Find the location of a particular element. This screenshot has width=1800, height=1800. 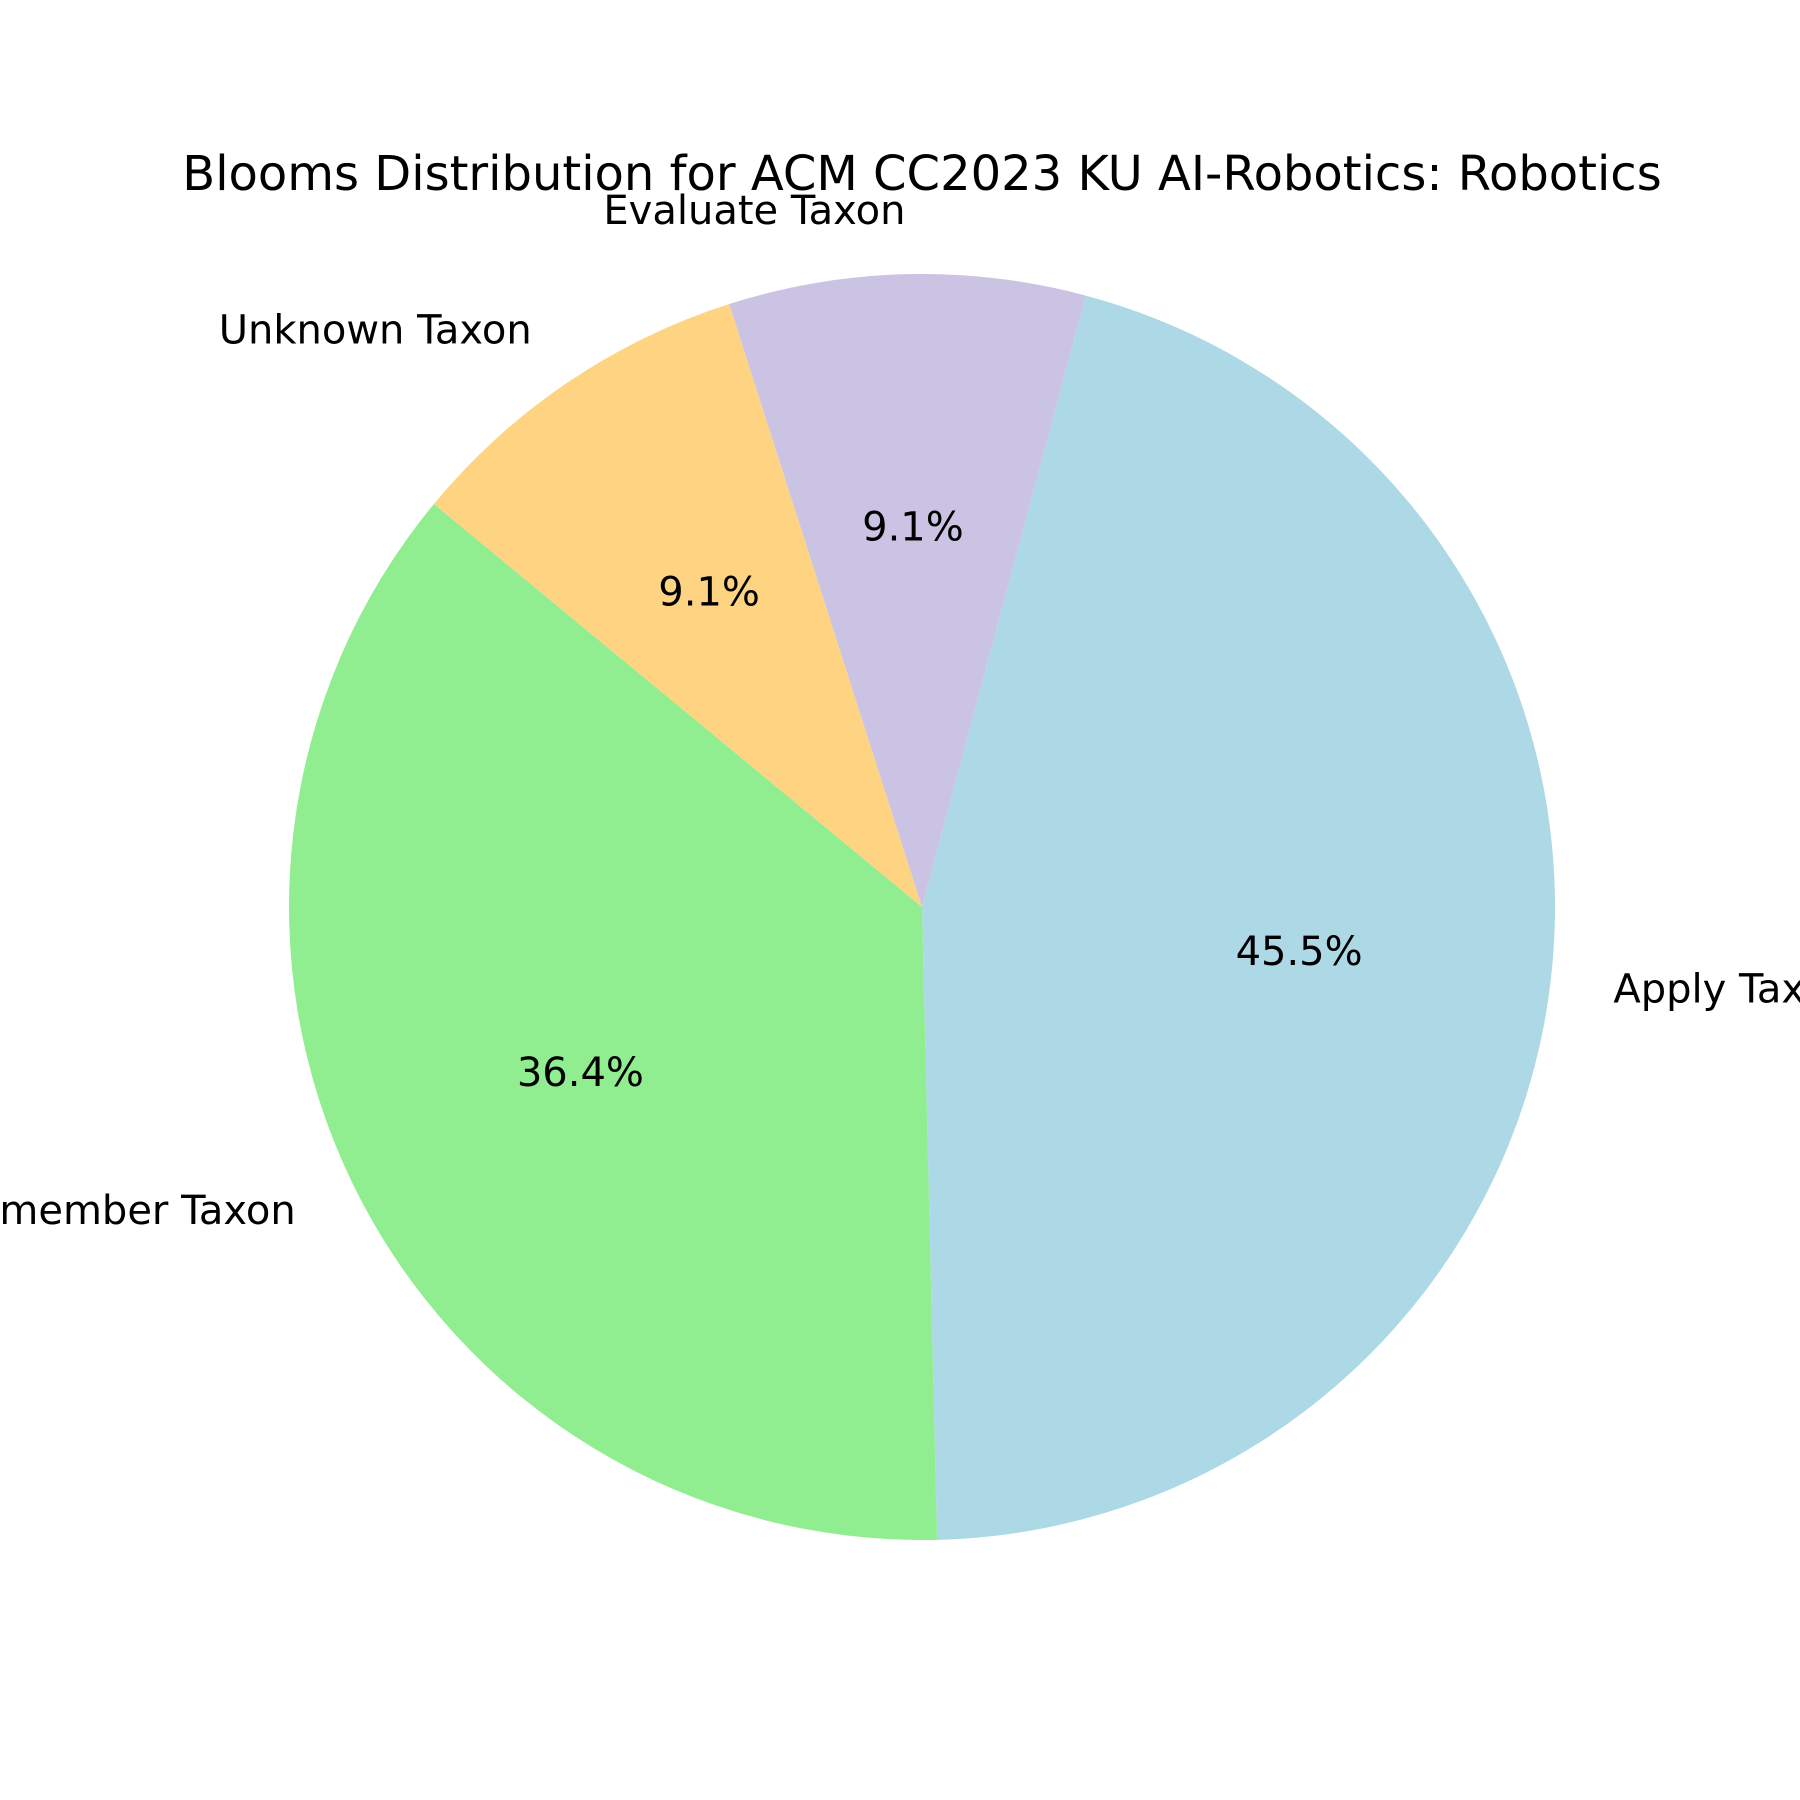

slice-percent-label: 45.5% is located at coordinates (1299, 952).